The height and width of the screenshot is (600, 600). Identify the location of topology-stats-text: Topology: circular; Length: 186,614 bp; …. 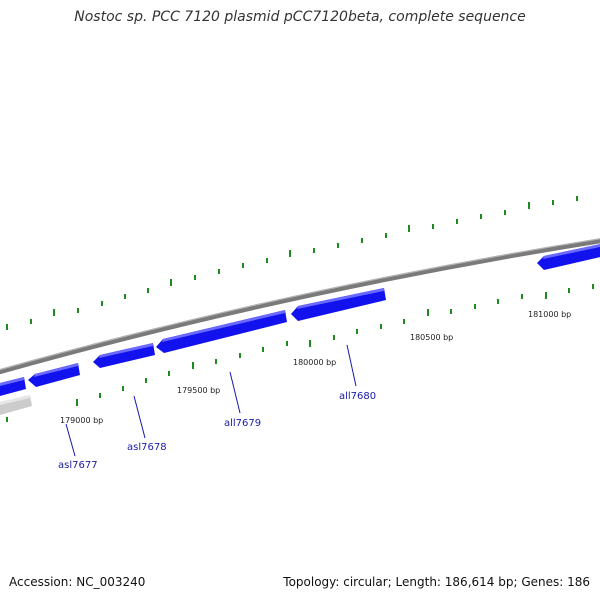
(436, 582).